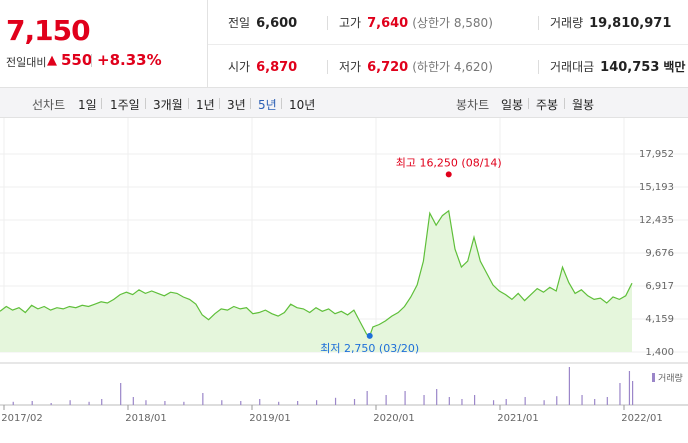  I want to click on trade-value-value: 140,753, so click(630, 67).